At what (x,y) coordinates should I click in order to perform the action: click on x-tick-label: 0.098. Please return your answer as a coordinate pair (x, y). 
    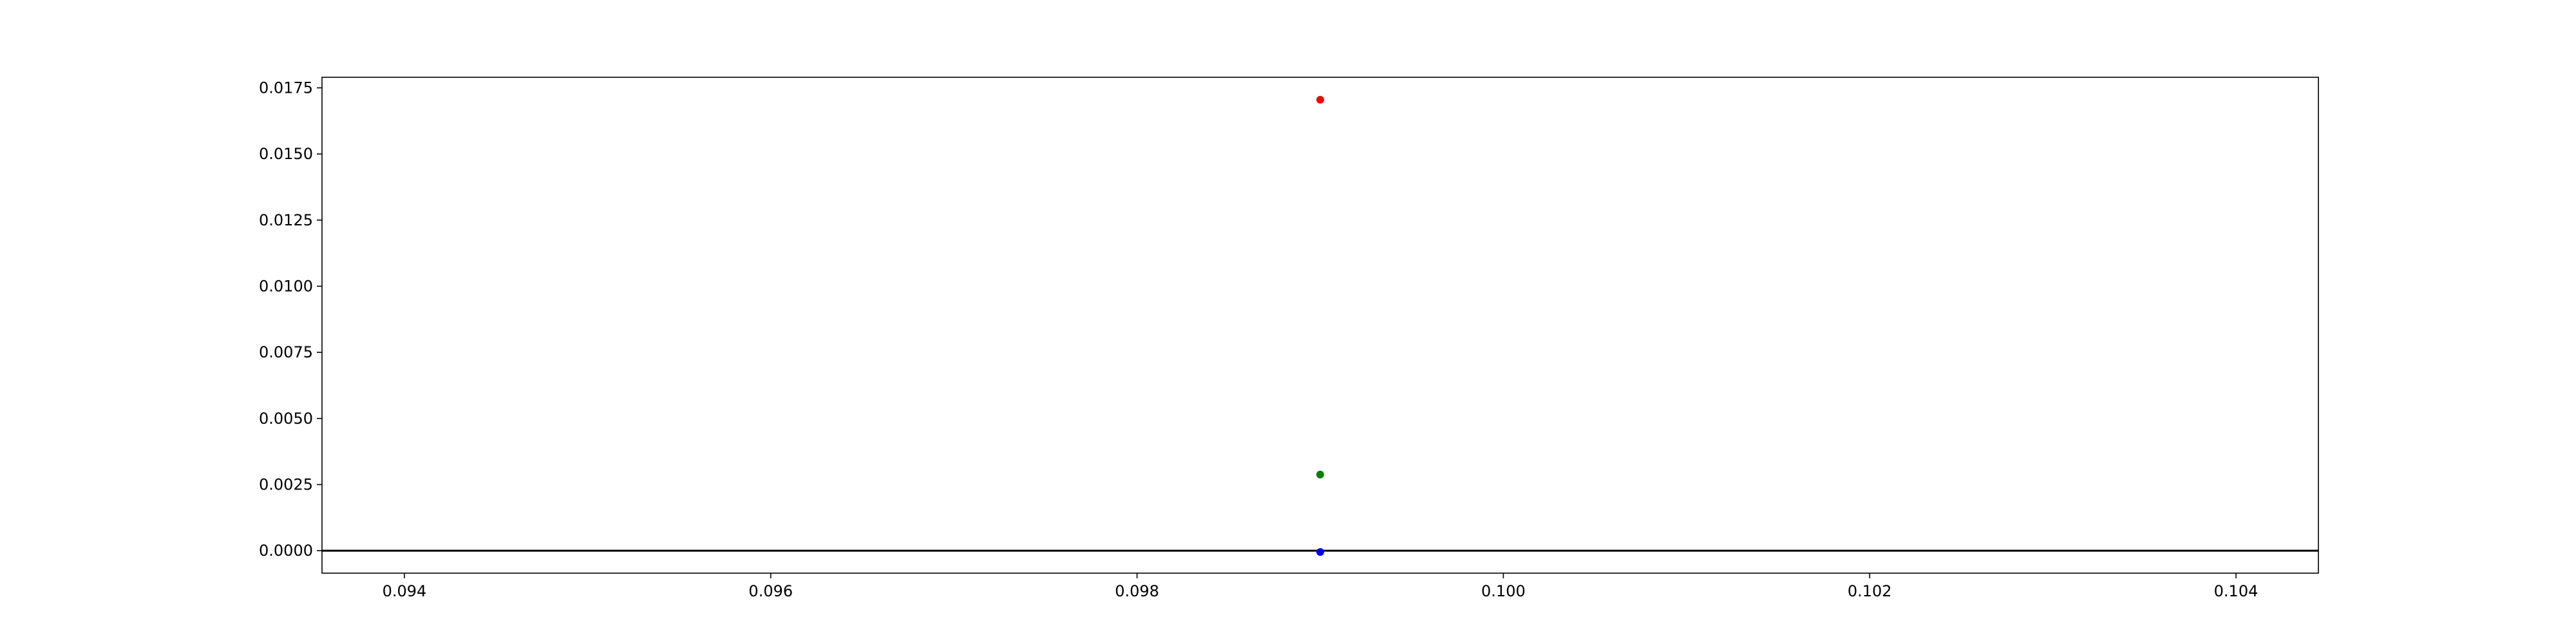
    Looking at the image, I should click on (1137, 591).